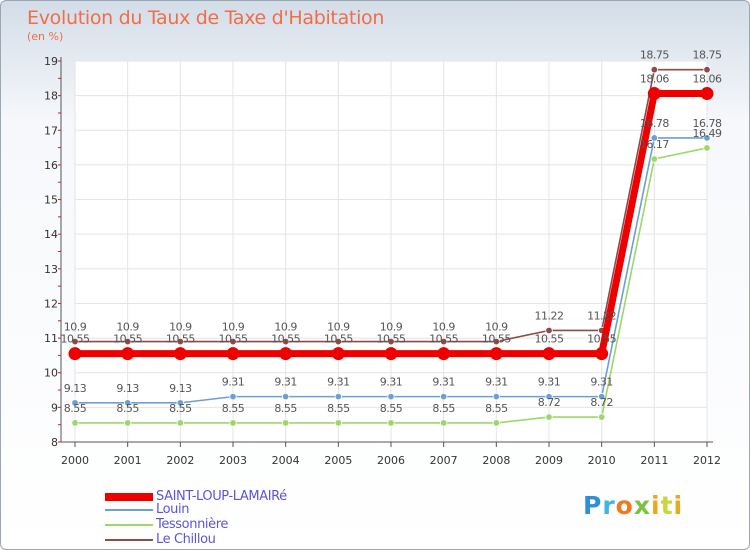 This screenshot has width=750, height=550. Describe the element at coordinates (549, 460) in the screenshot. I see `x-tick-label: 2009` at that location.